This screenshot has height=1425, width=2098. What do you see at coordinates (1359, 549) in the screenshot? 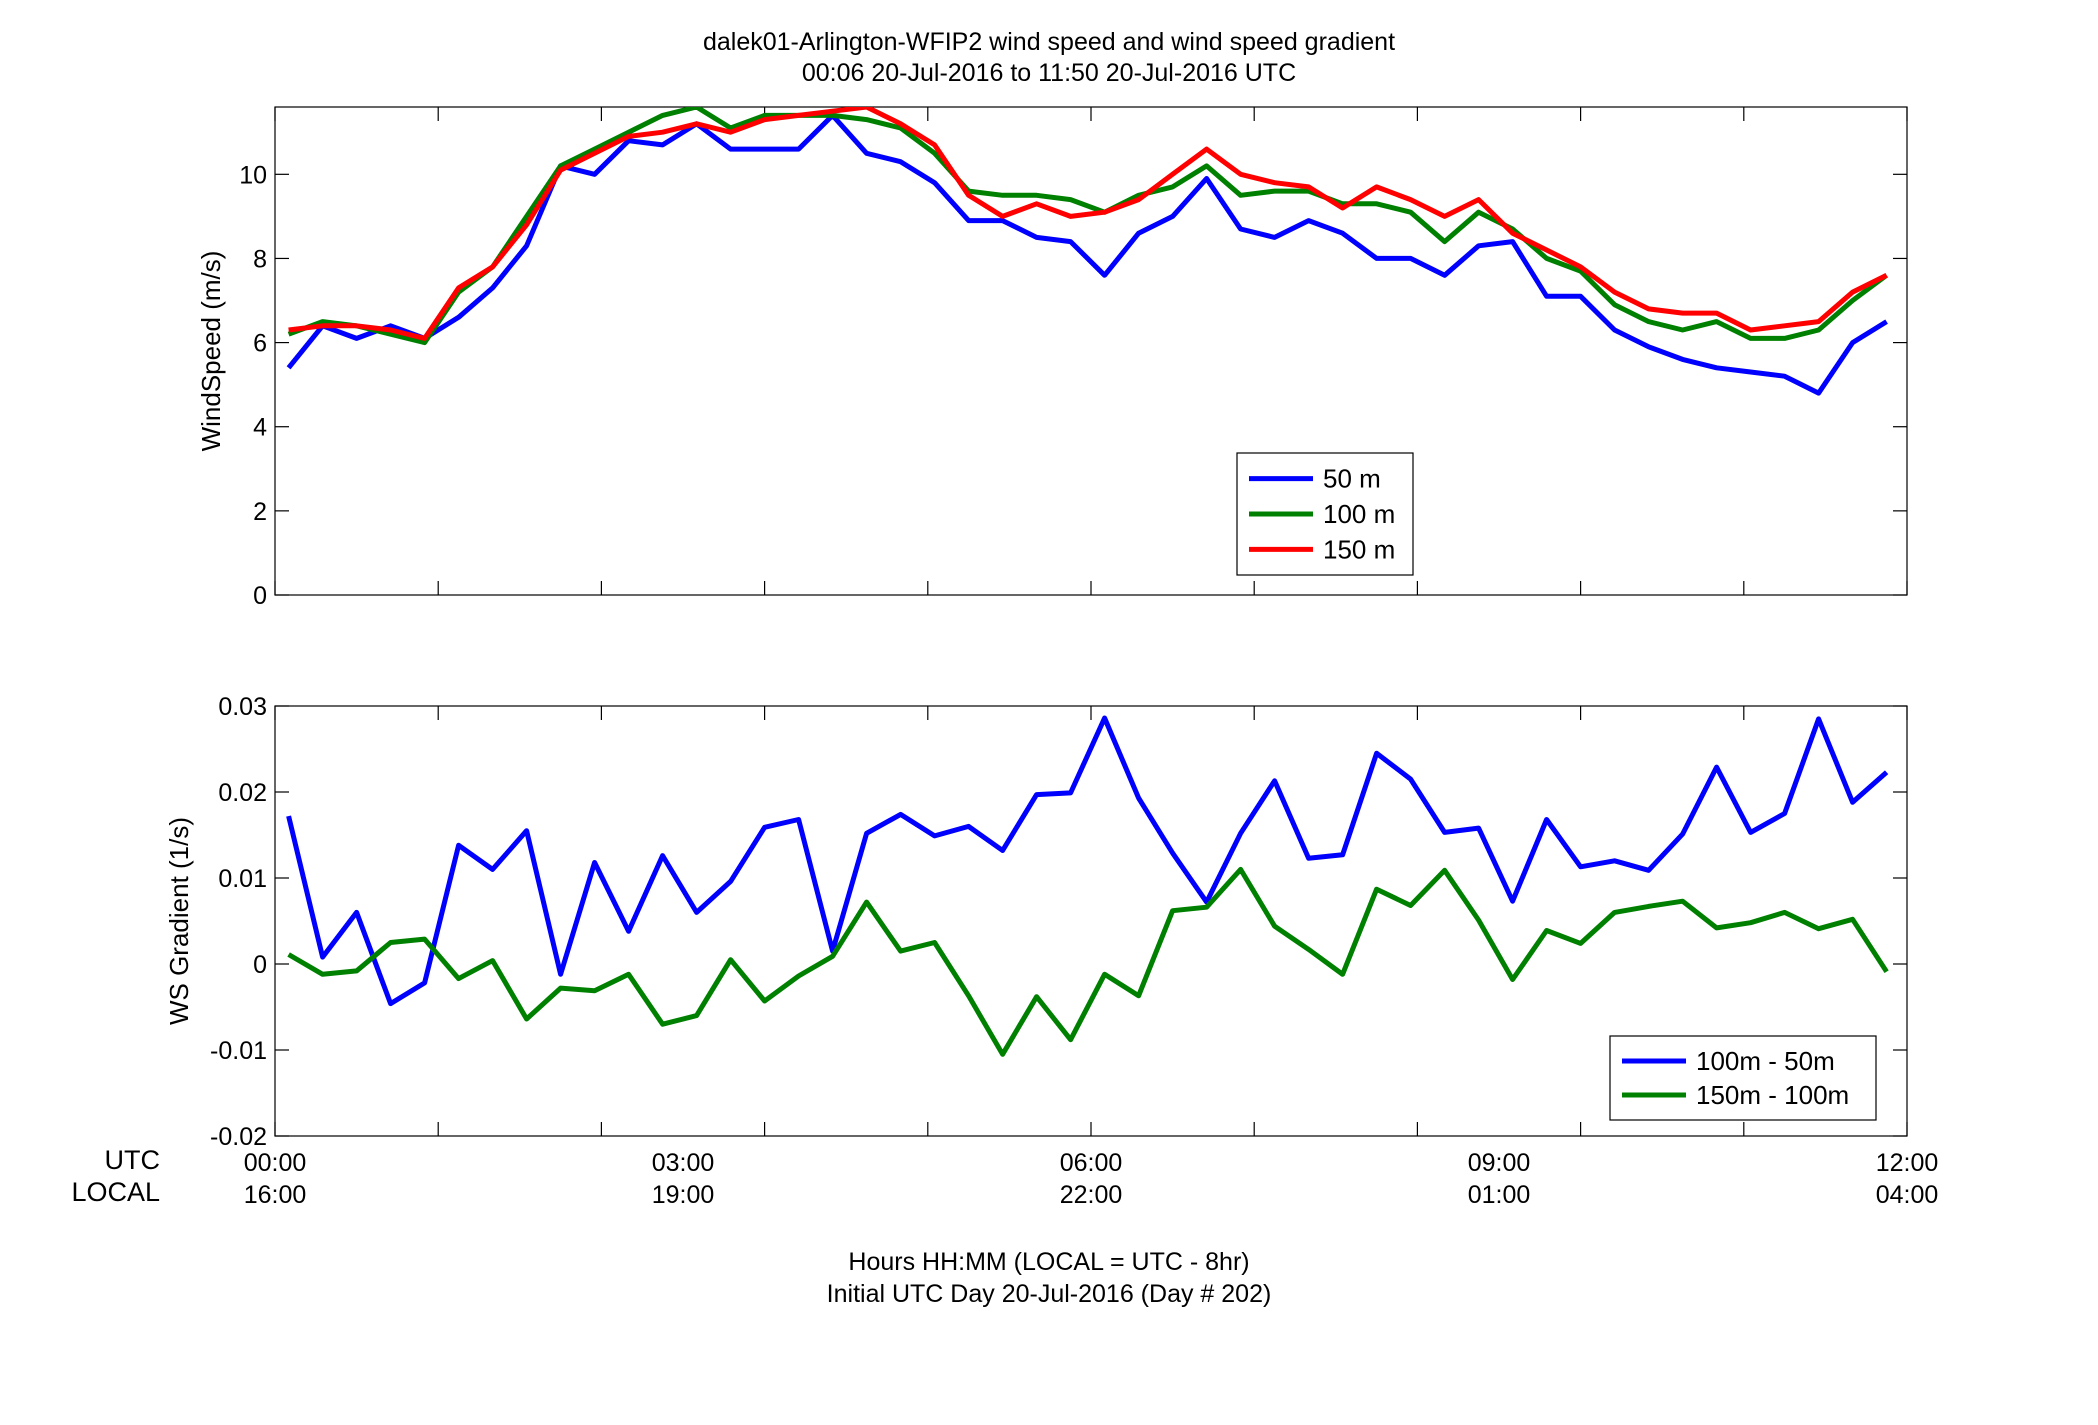
I see `legend-label: 150 m` at bounding box center [1359, 549].